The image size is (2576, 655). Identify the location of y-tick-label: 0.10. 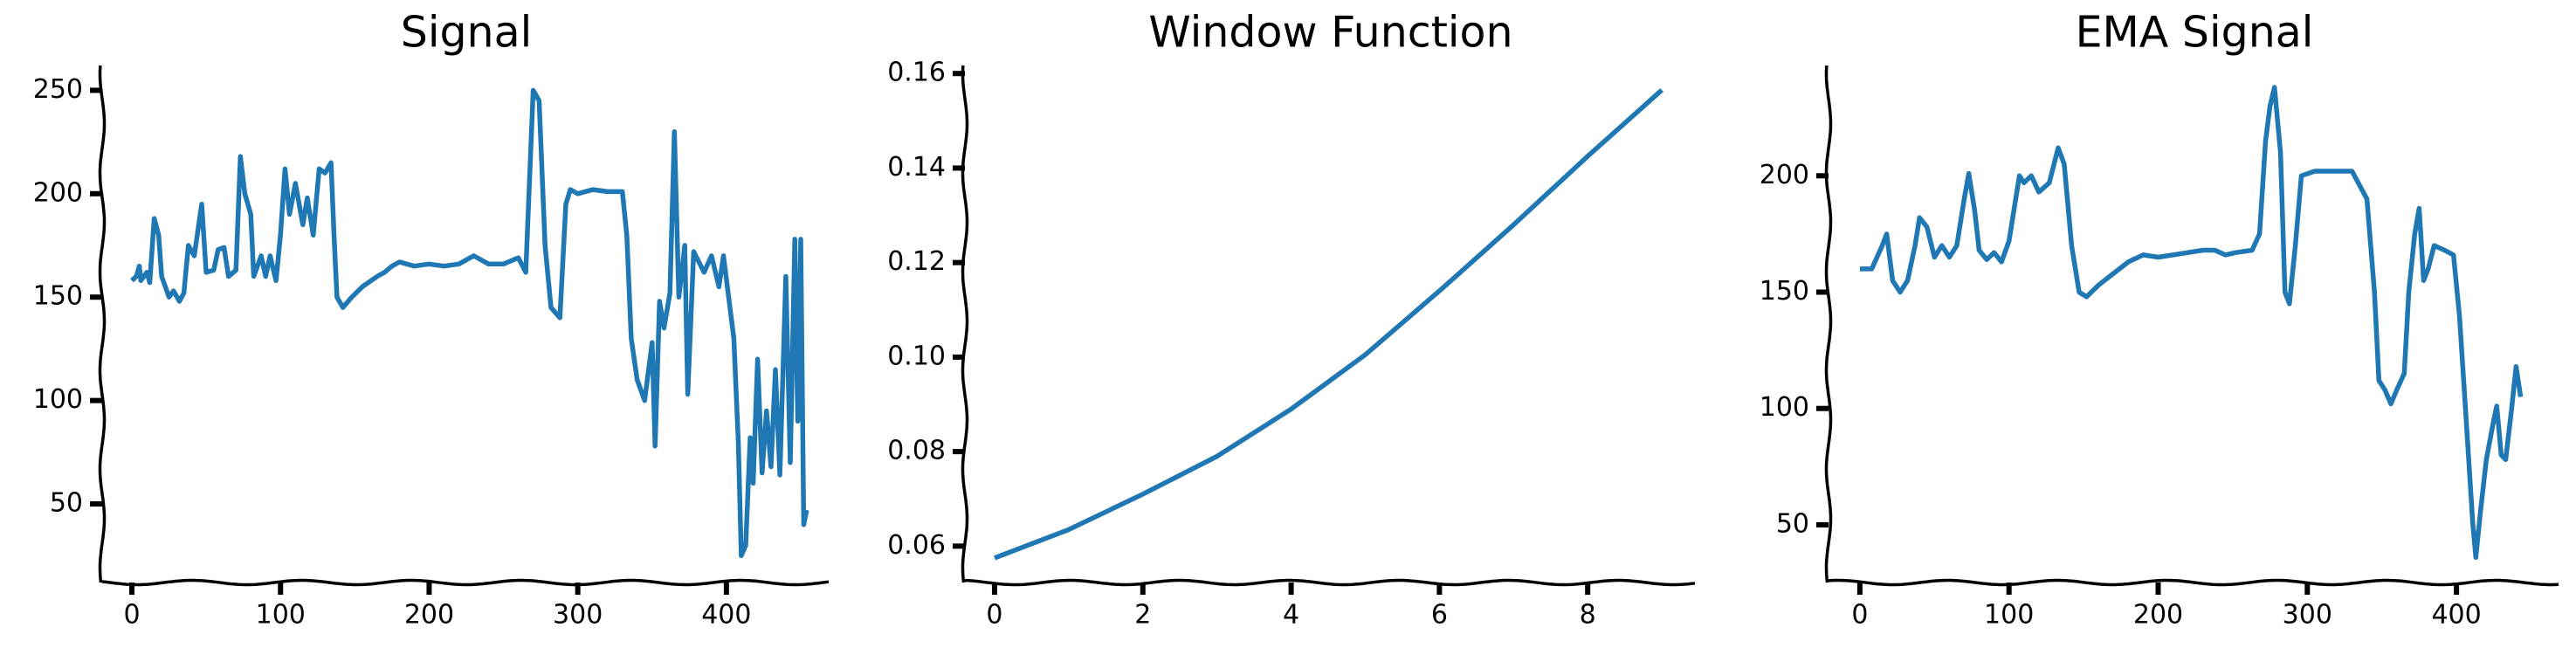
(916, 356).